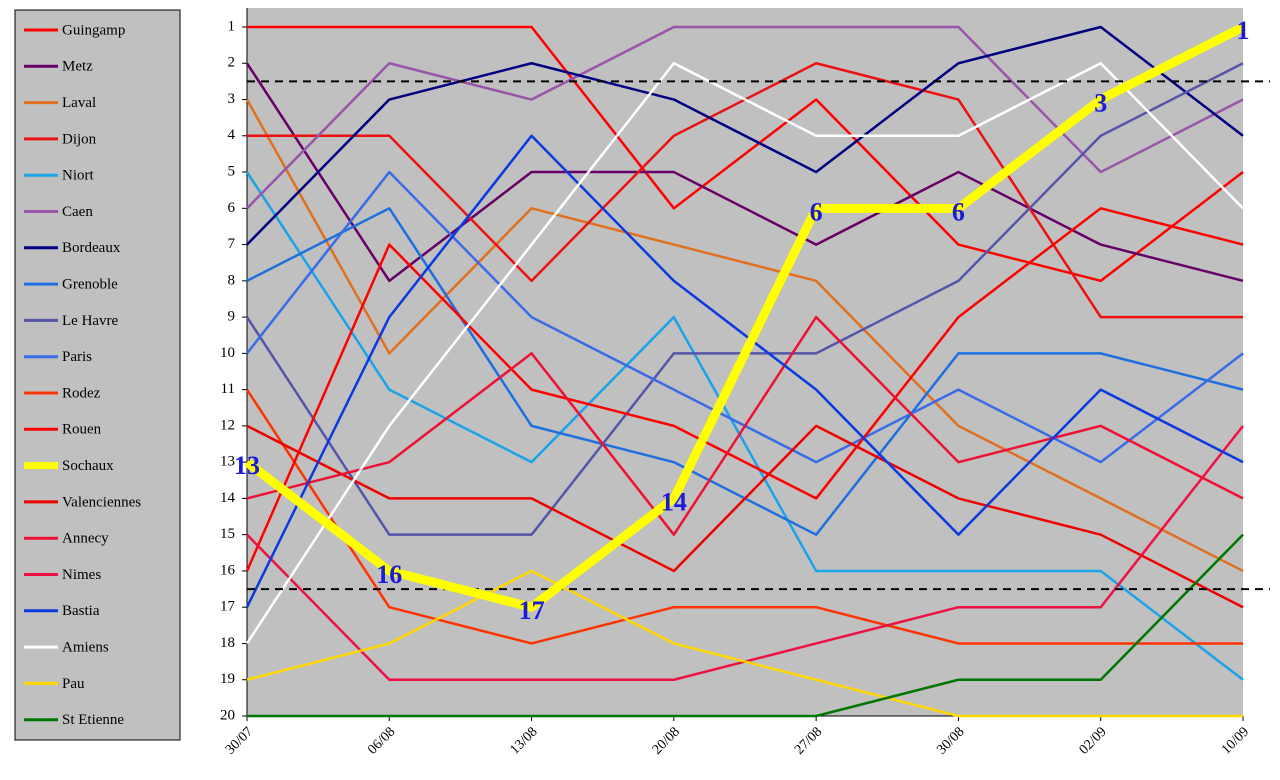  Describe the element at coordinates (101, 502) in the screenshot. I see `legend-label: Valenciennes` at that location.